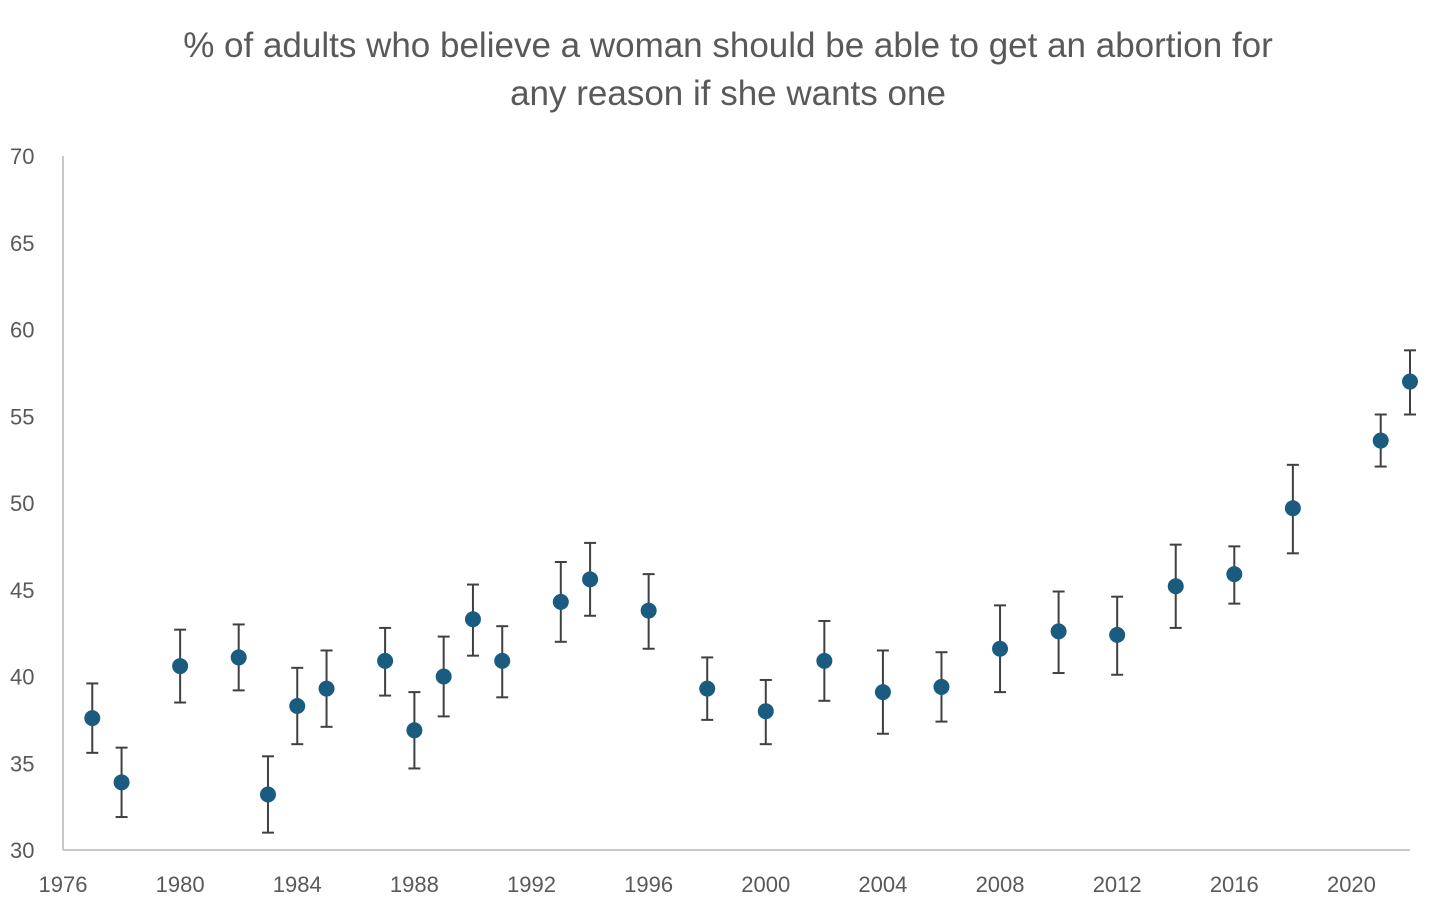  Describe the element at coordinates (22, 590) in the screenshot. I see `y-tick-label: 45` at that location.